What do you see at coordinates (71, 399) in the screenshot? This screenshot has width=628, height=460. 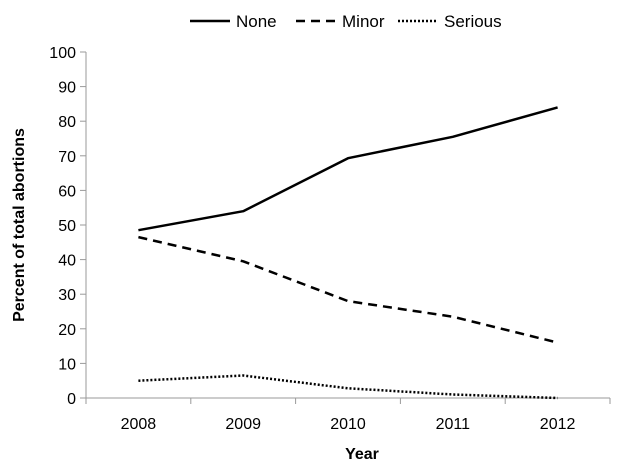 I see `y-tick-label: 0` at bounding box center [71, 399].